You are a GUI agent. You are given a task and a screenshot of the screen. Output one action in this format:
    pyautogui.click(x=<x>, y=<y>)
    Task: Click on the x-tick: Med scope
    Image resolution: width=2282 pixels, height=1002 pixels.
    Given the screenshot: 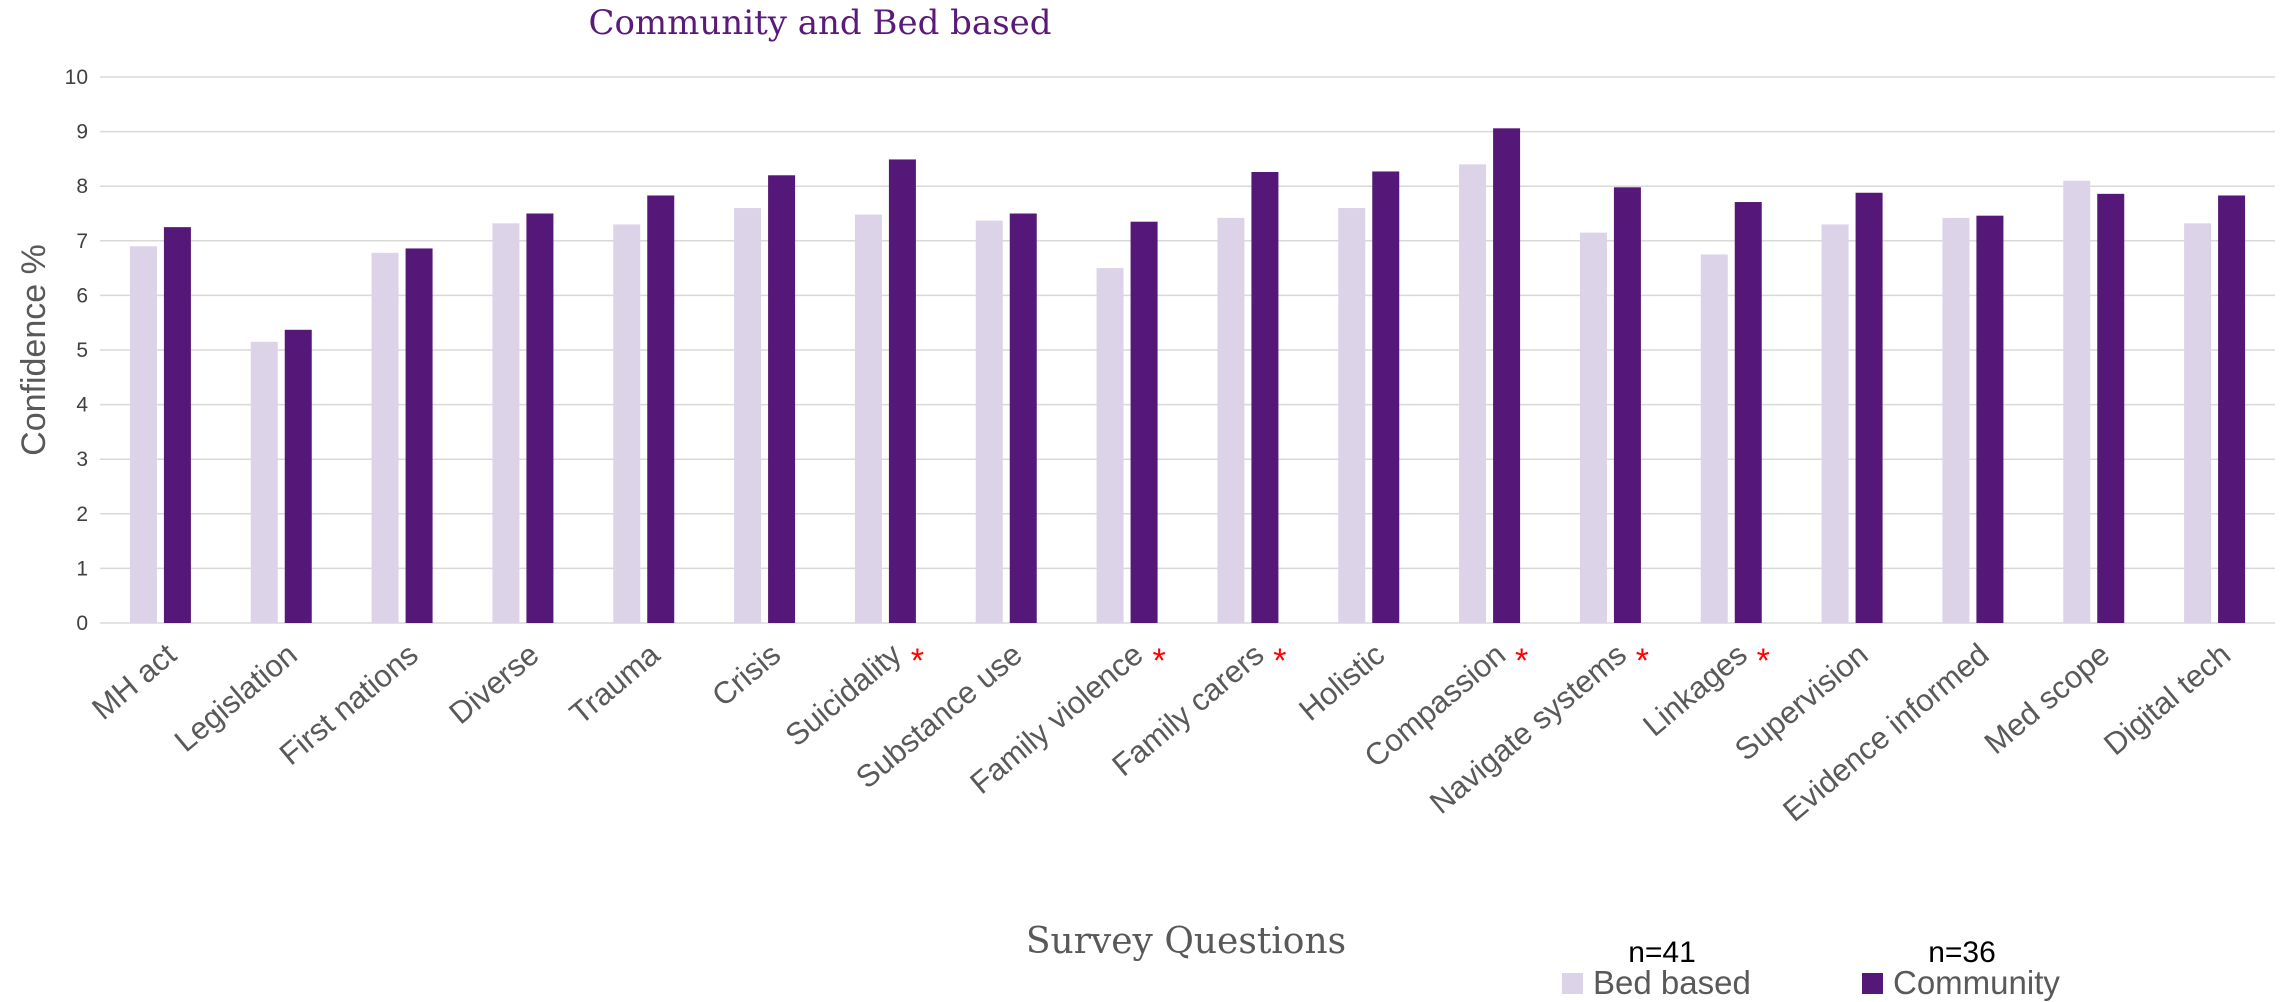 What is the action you would take?
    pyautogui.click(x=2047, y=699)
    